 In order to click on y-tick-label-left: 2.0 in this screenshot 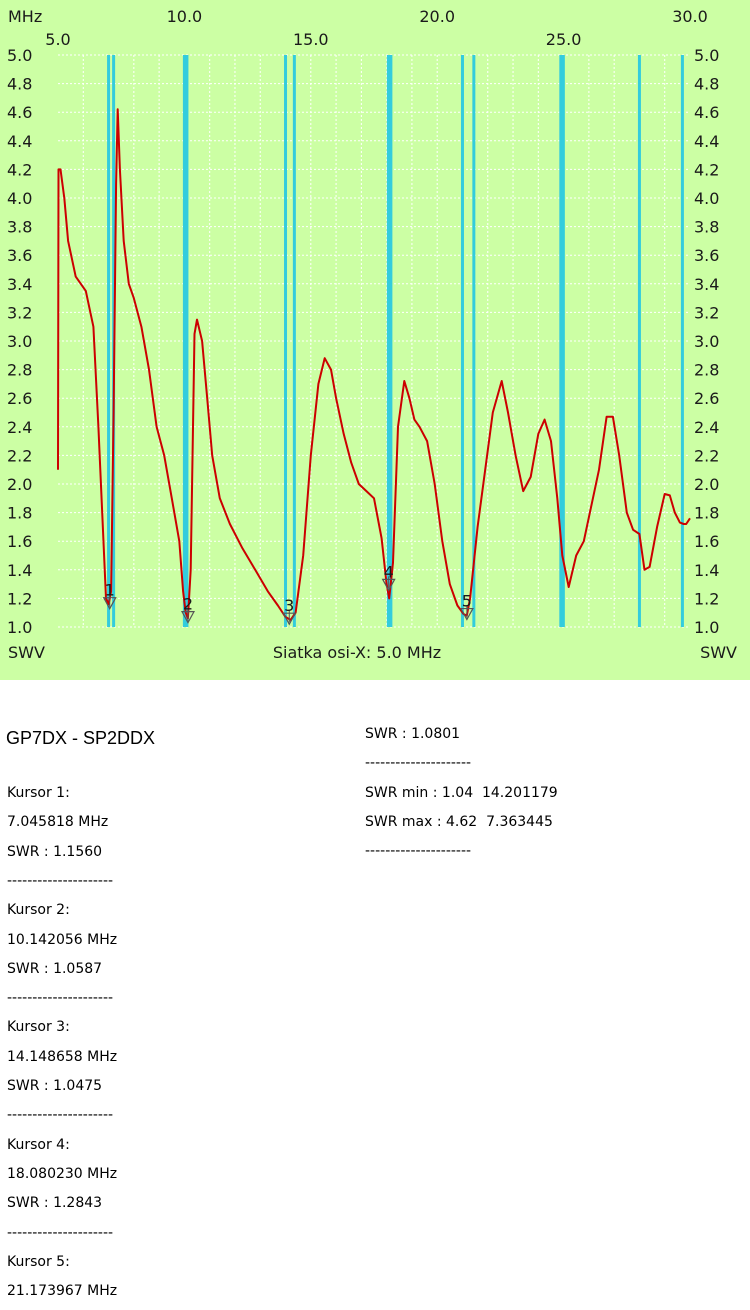, I will do `click(19, 484)`.